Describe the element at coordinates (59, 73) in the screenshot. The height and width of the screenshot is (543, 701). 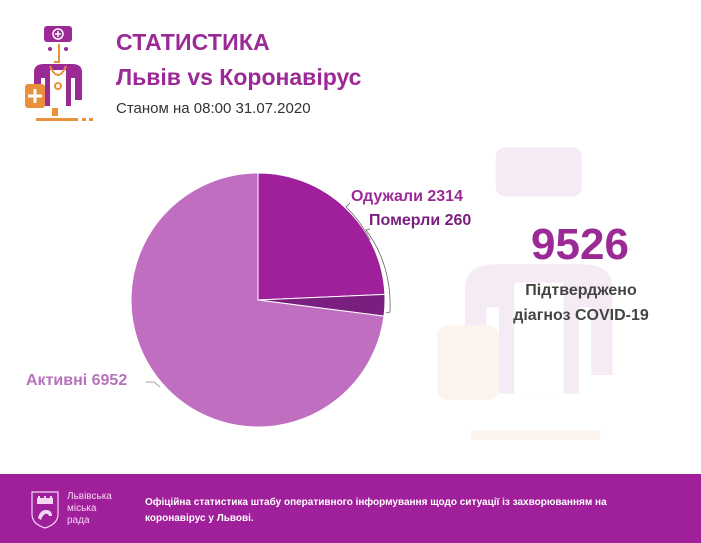
I see `doctor-logo-icon` at that location.